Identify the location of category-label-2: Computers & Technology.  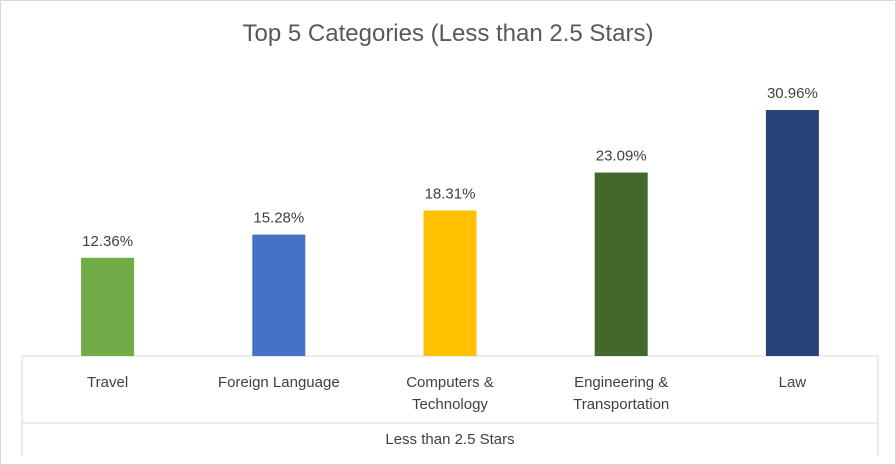
(450, 393).